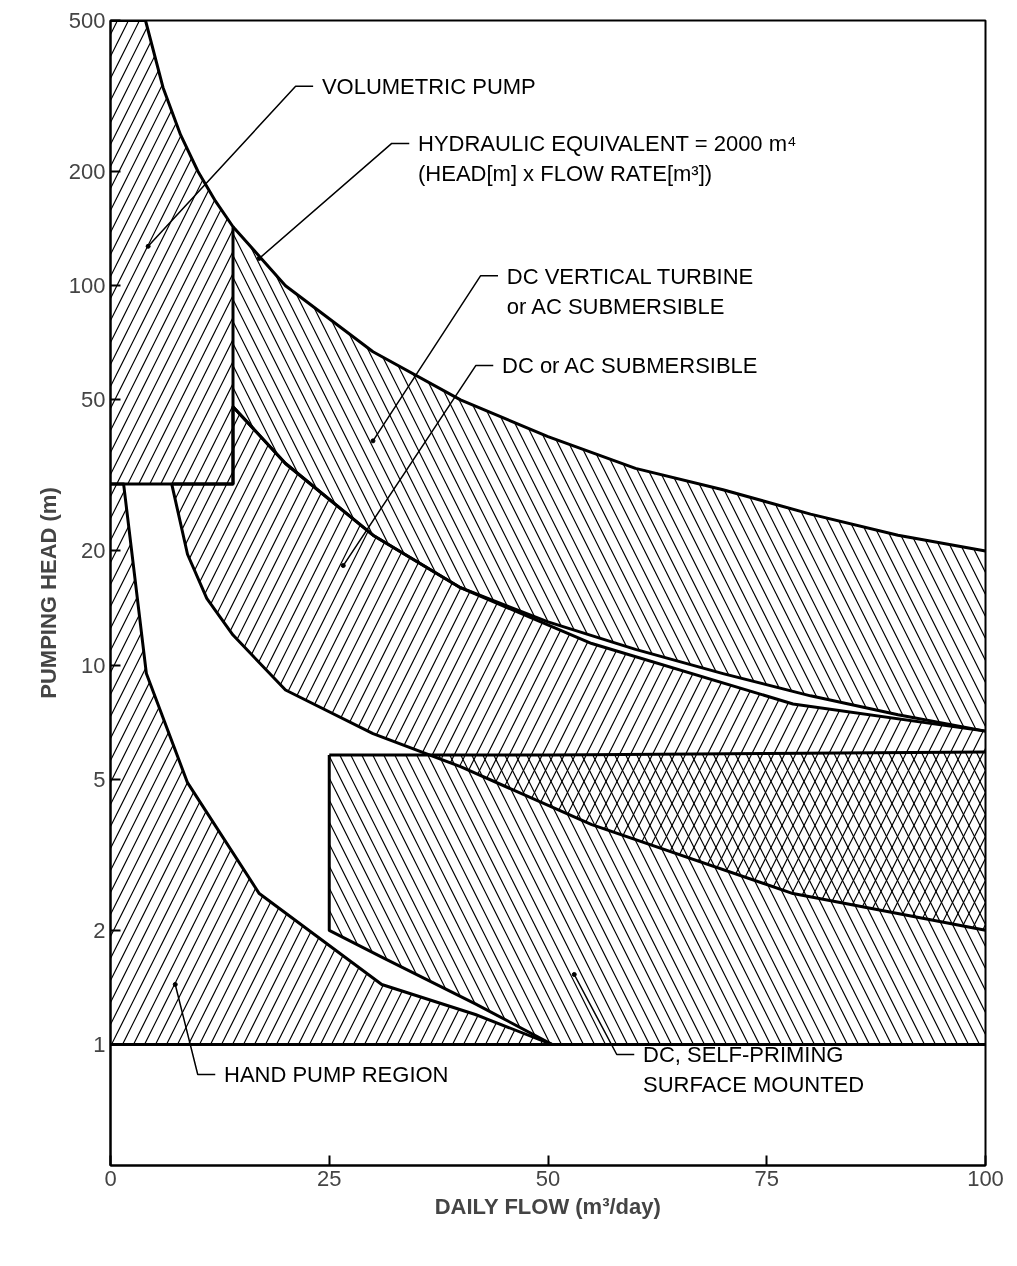  Describe the element at coordinates (93, 665) in the screenshot. I see `y-tick-label: 10` at that location.